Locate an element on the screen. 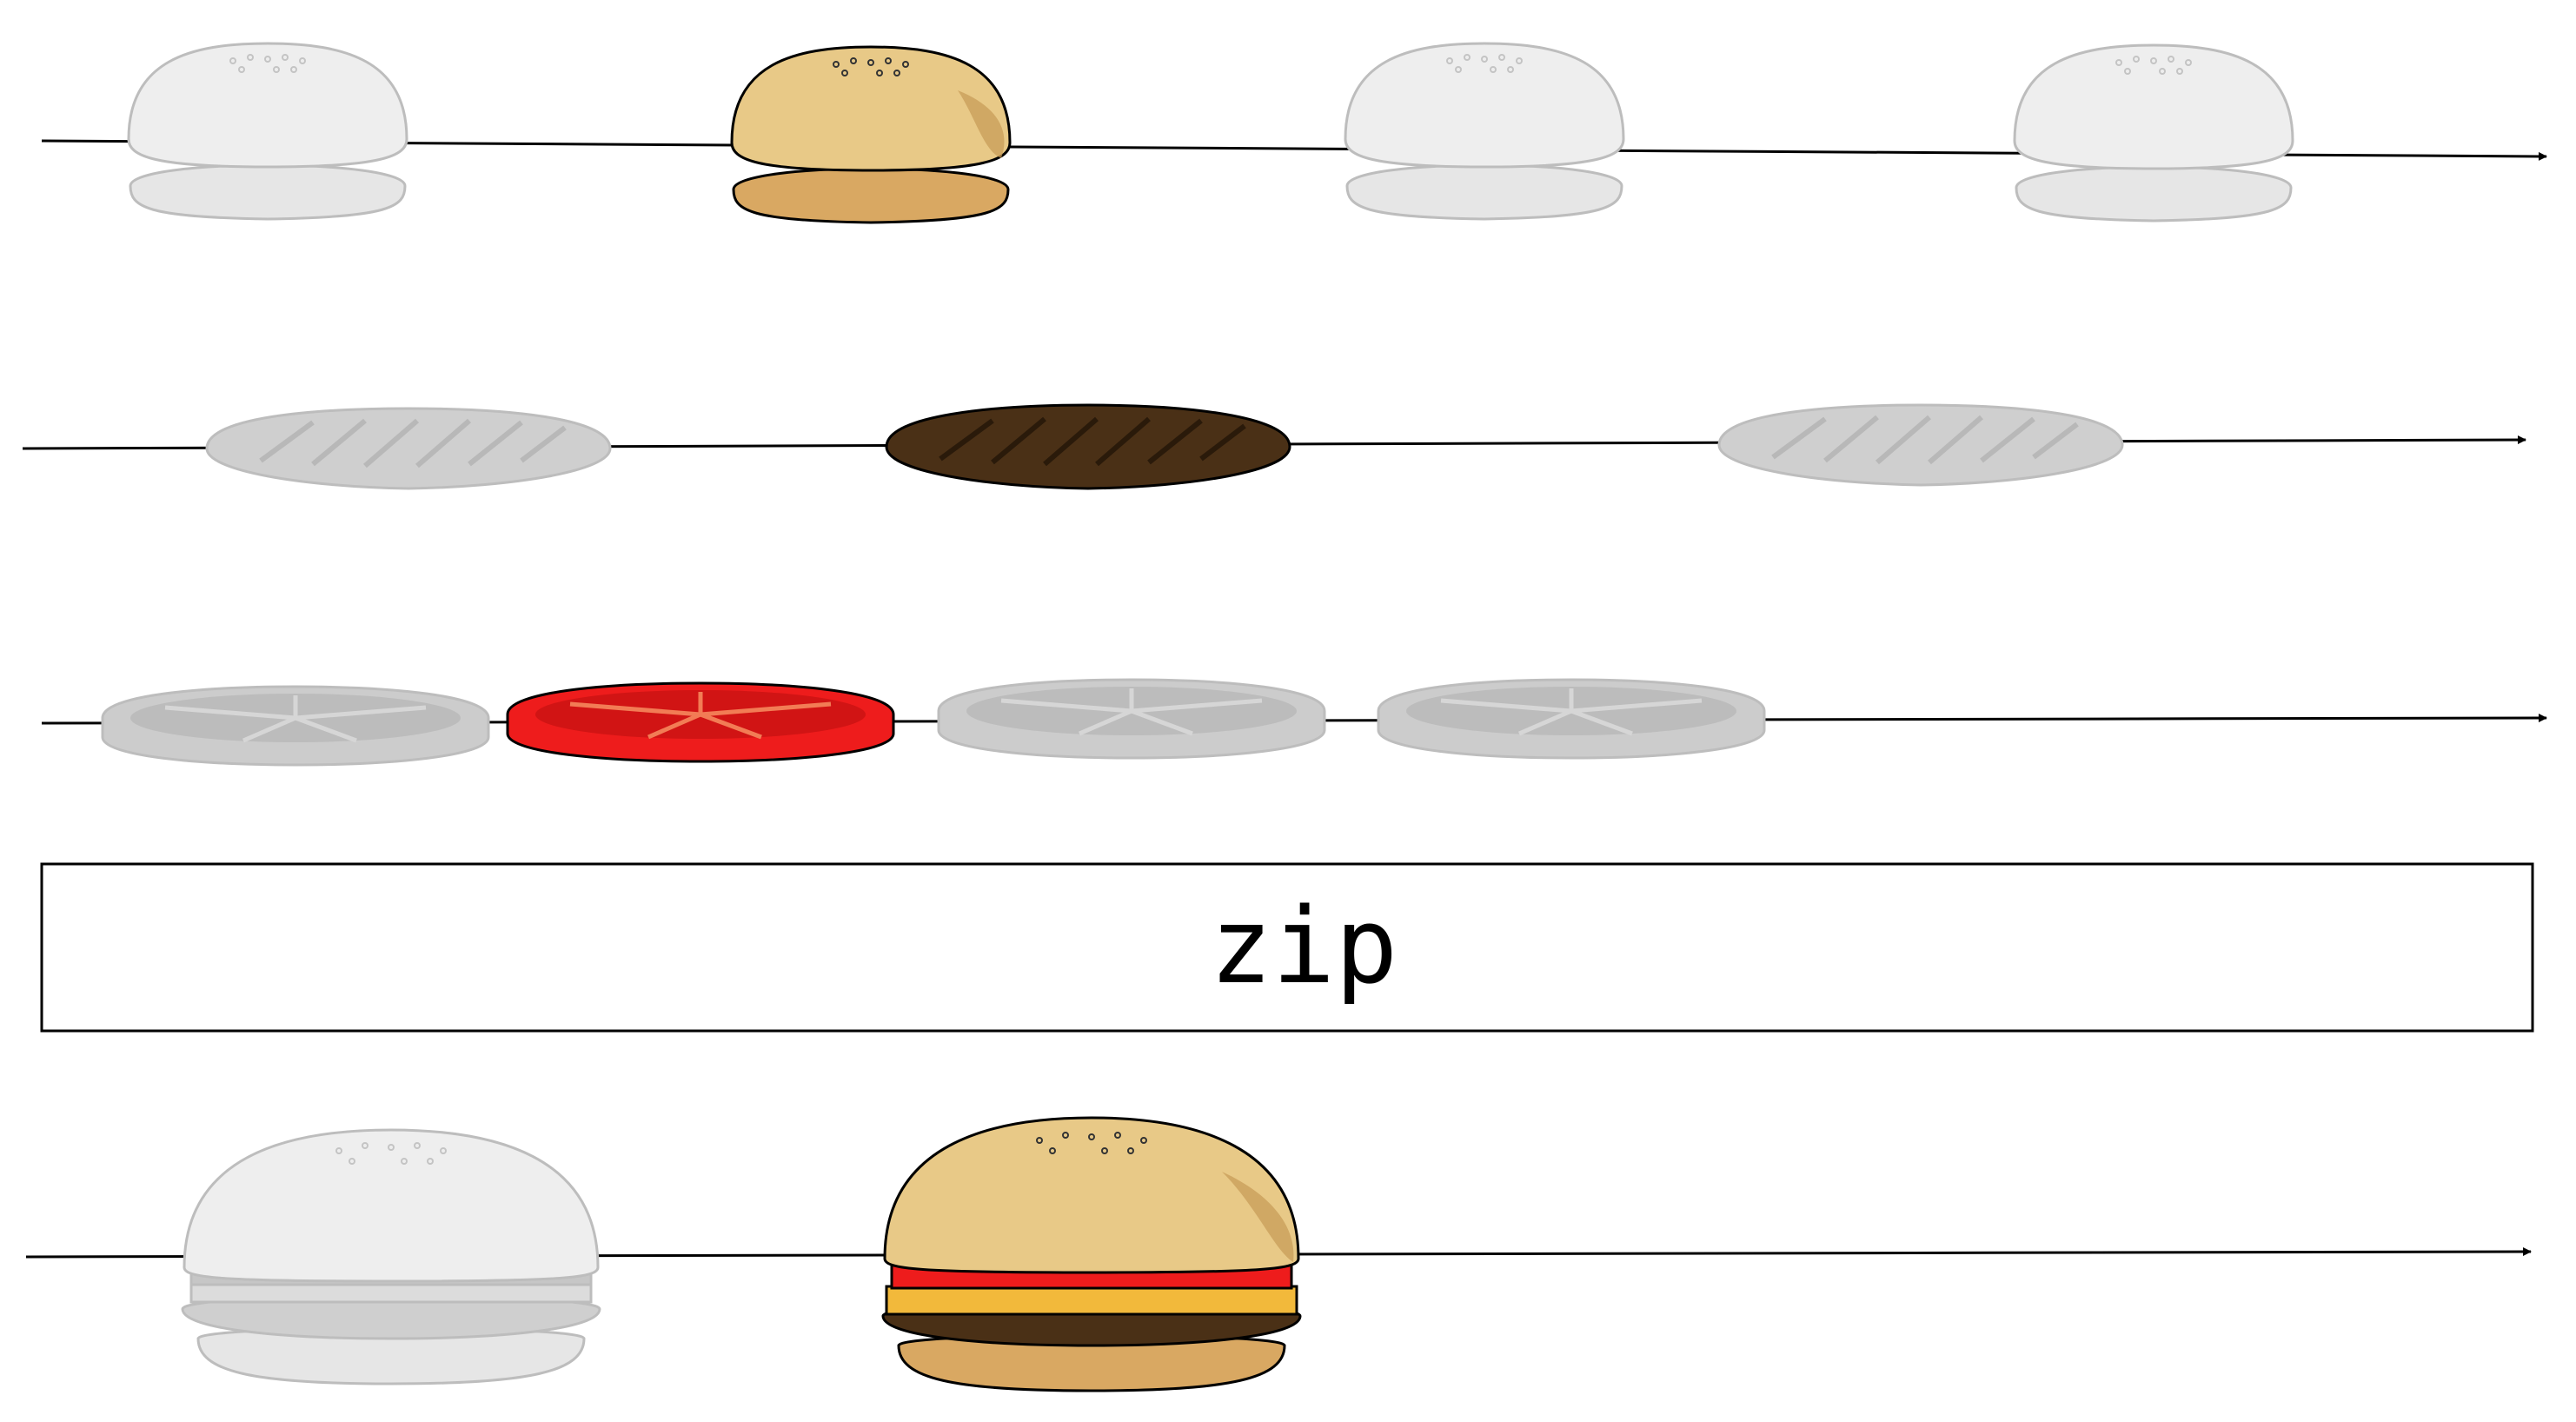  patty-stream is located at coordinates (1274, 447).